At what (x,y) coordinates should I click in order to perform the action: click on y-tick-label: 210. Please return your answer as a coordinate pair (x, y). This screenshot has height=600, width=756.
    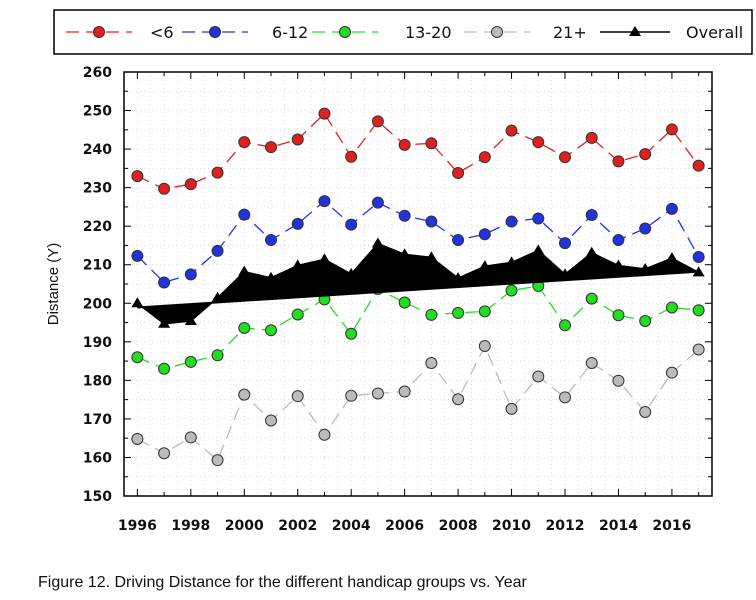
    Looking at the image, I should click on (97, 266).